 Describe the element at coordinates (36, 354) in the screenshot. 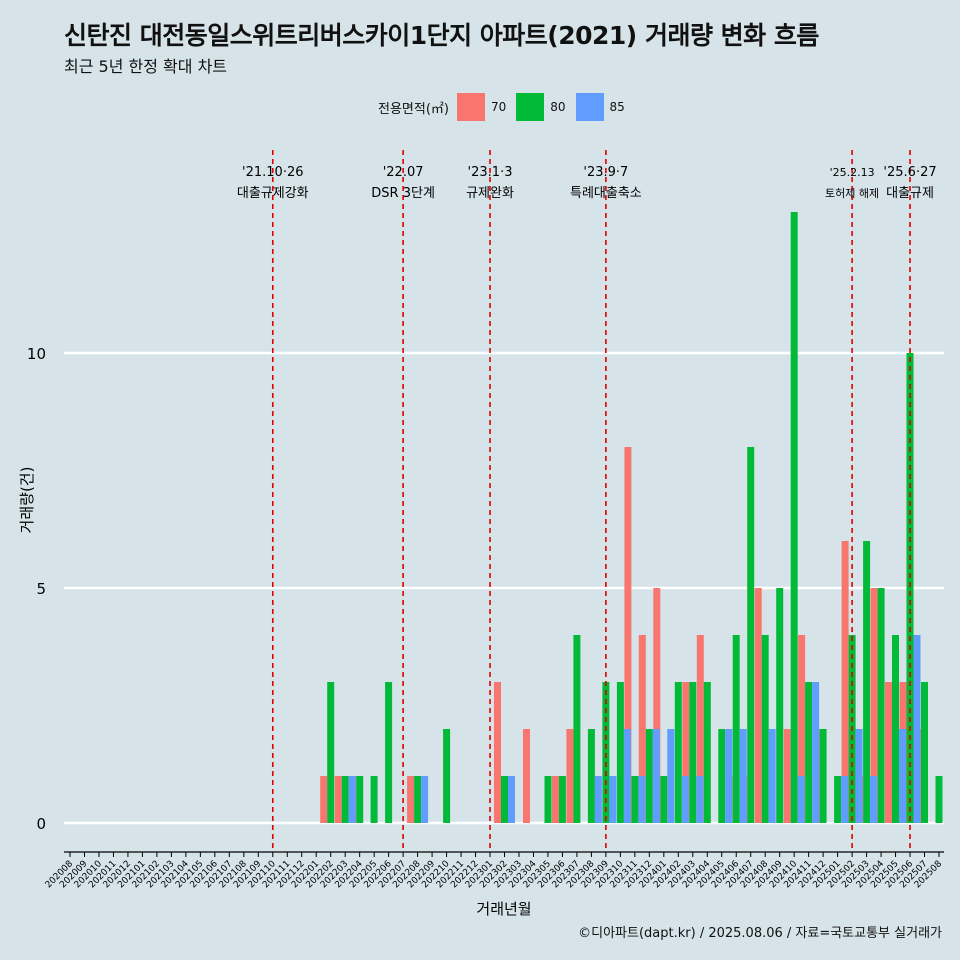

I see `y-tick-label: 10` at that location.